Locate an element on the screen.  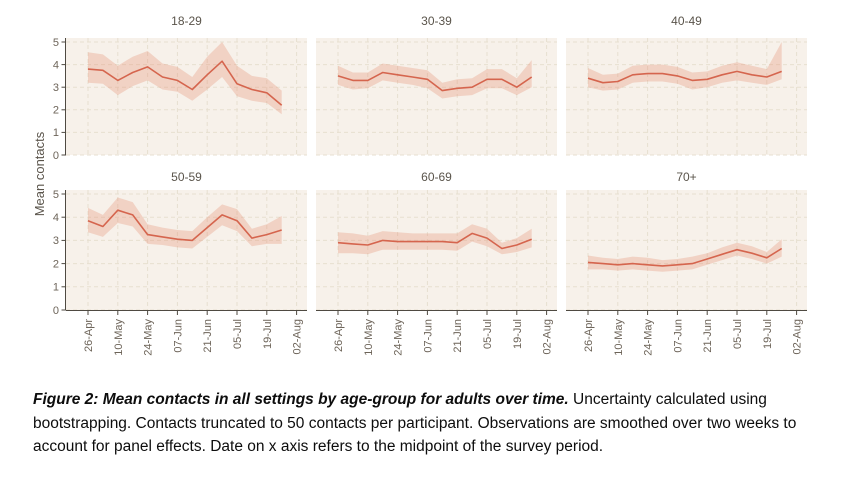
facet-panel-30-39: 30-39 is located at coordinates (436, 85).